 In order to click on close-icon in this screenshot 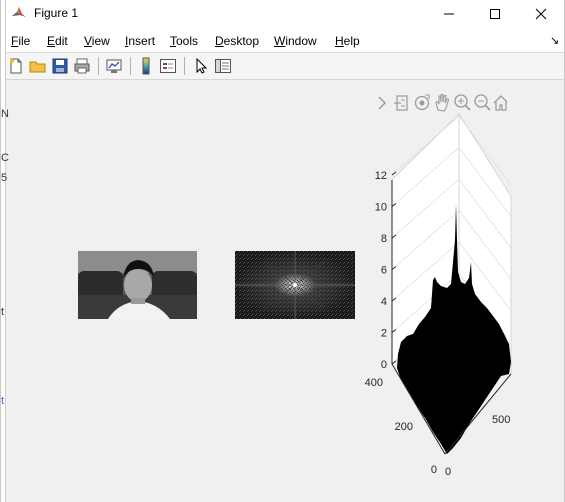, I will do `click(541, 14)`.